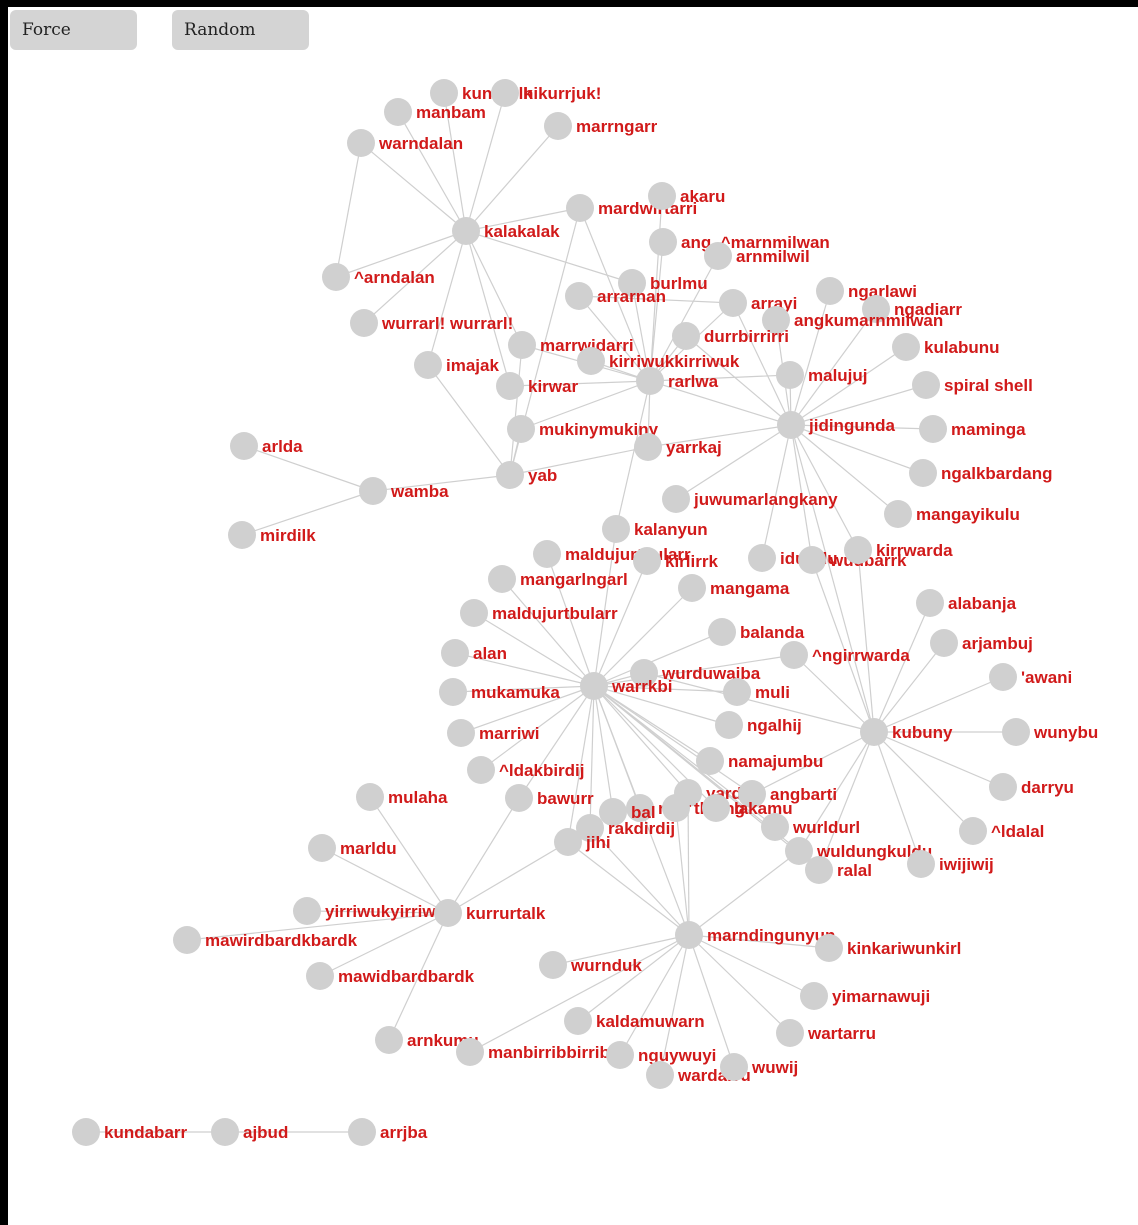 Image resolution: width=1138 pixels, height=1225 pixels. I want to click on graph-node-wuldungkuldu: wuldungkuldu, so click(858, 851).